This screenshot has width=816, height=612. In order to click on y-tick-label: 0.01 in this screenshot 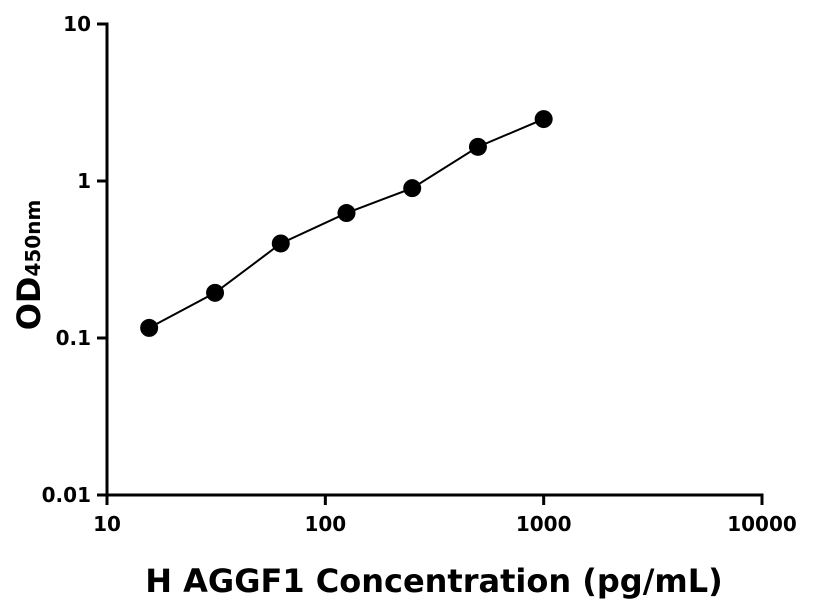, I will do `click(66, 495)`.